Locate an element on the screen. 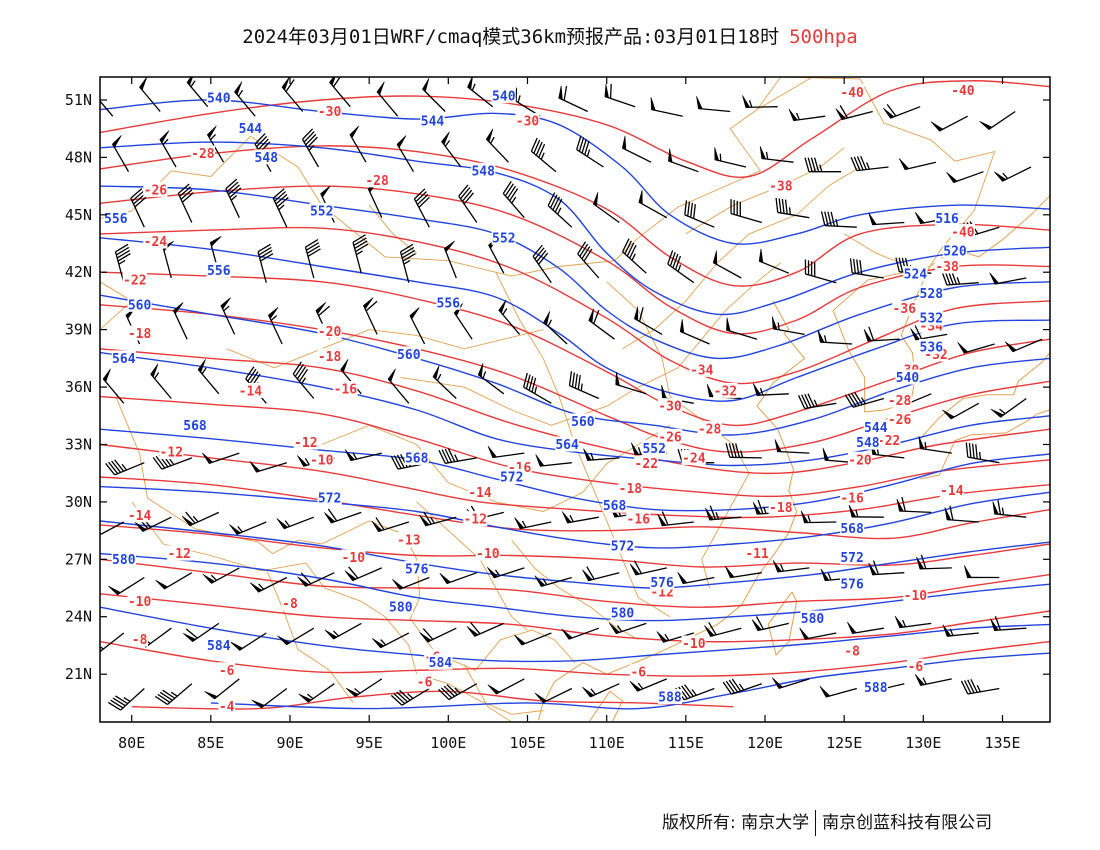 The image size is (1100, 850). temperature-label: -4 is located at coordinates (227, 707).